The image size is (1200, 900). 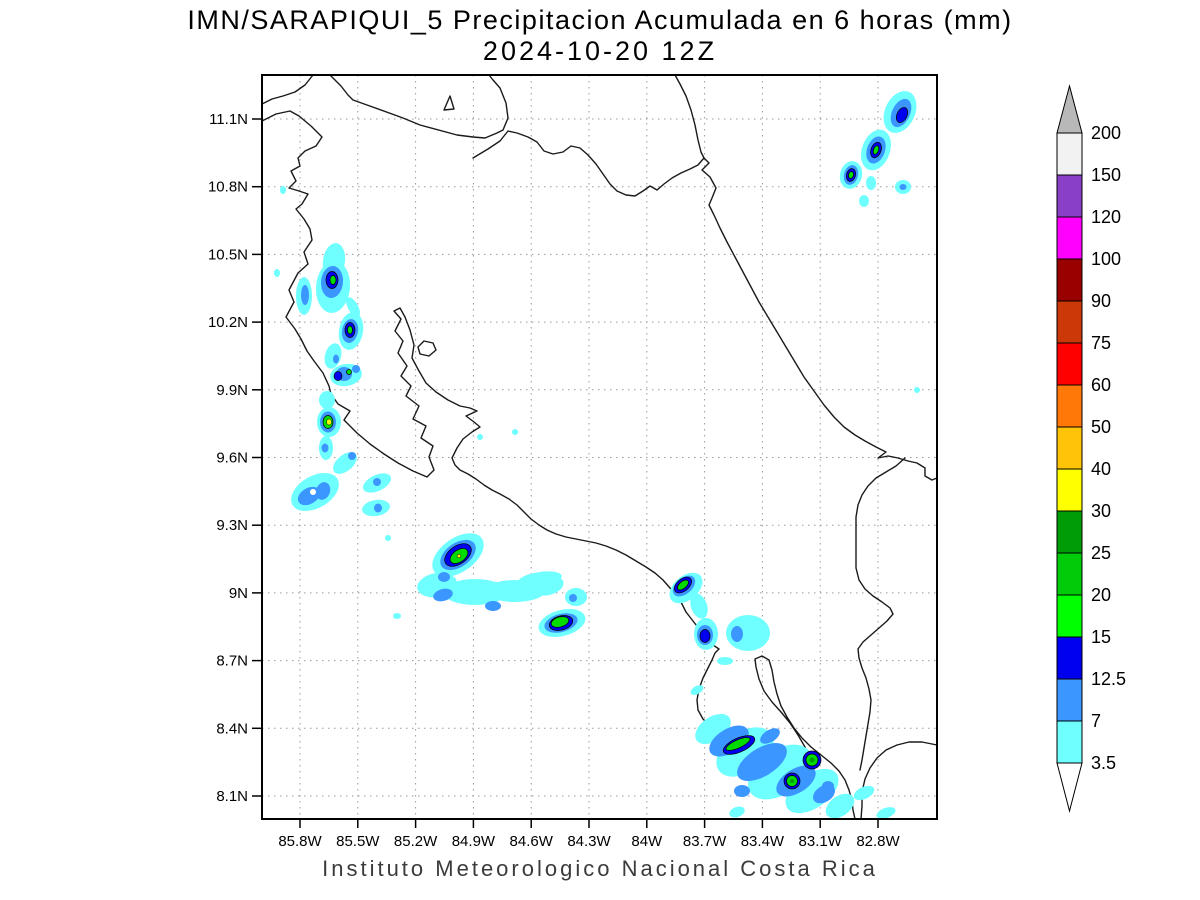 What do you see at coordinates (1103, 763) in the screenshot?
I see `colorbar-label: 3.5` at bounding box center [1103, 763].